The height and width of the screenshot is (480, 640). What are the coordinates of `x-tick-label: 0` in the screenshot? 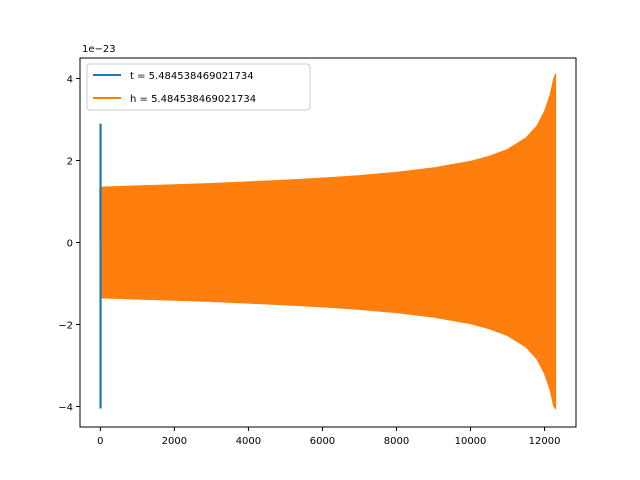 It's located at (100, 441).